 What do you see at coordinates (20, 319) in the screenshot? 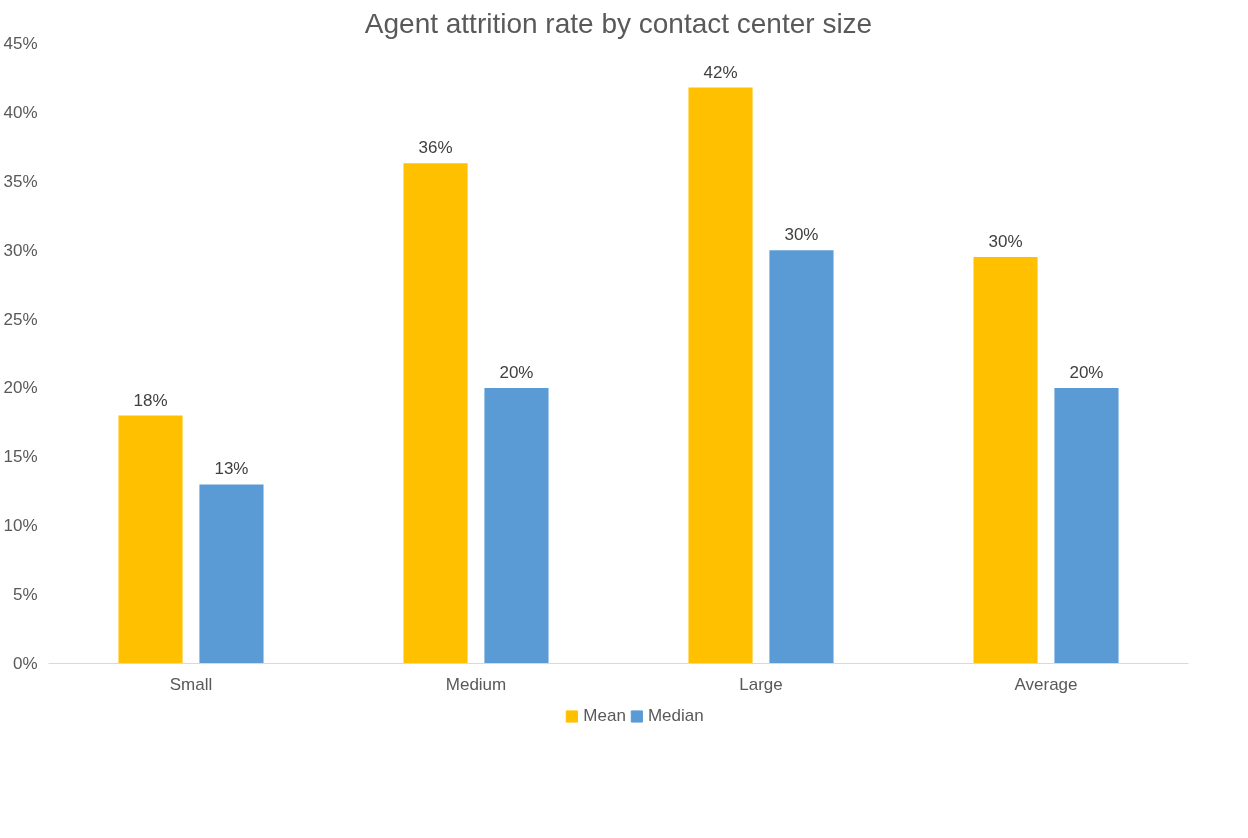
I see `y-tick-label: 25%` at bounding box center [20, 319].